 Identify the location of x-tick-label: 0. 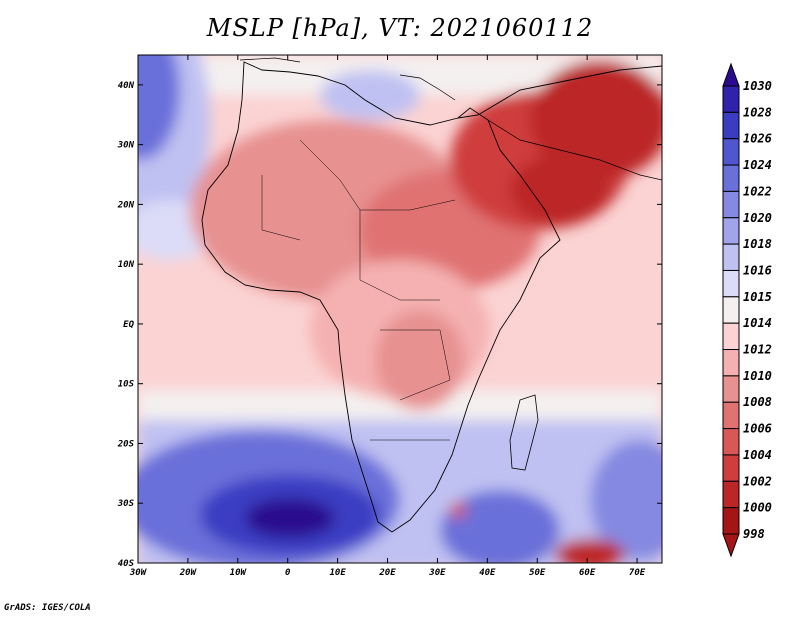
(288, 573).